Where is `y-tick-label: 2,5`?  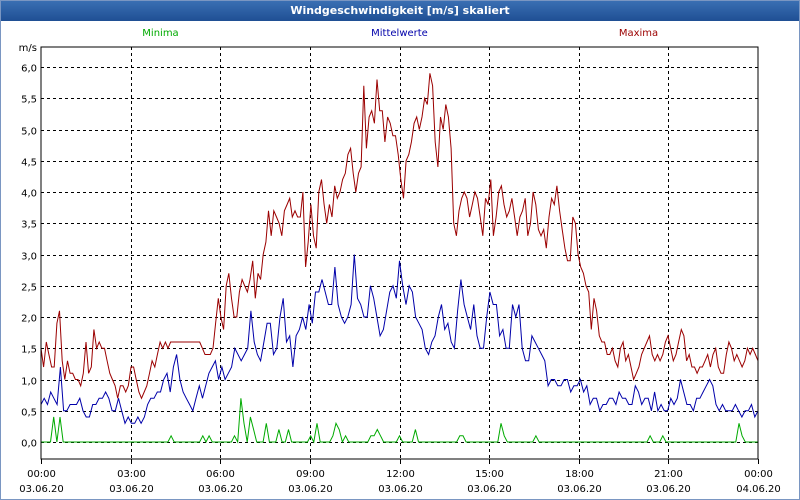 y-tick-label: 2,5 is located at coordinates (29, 288).